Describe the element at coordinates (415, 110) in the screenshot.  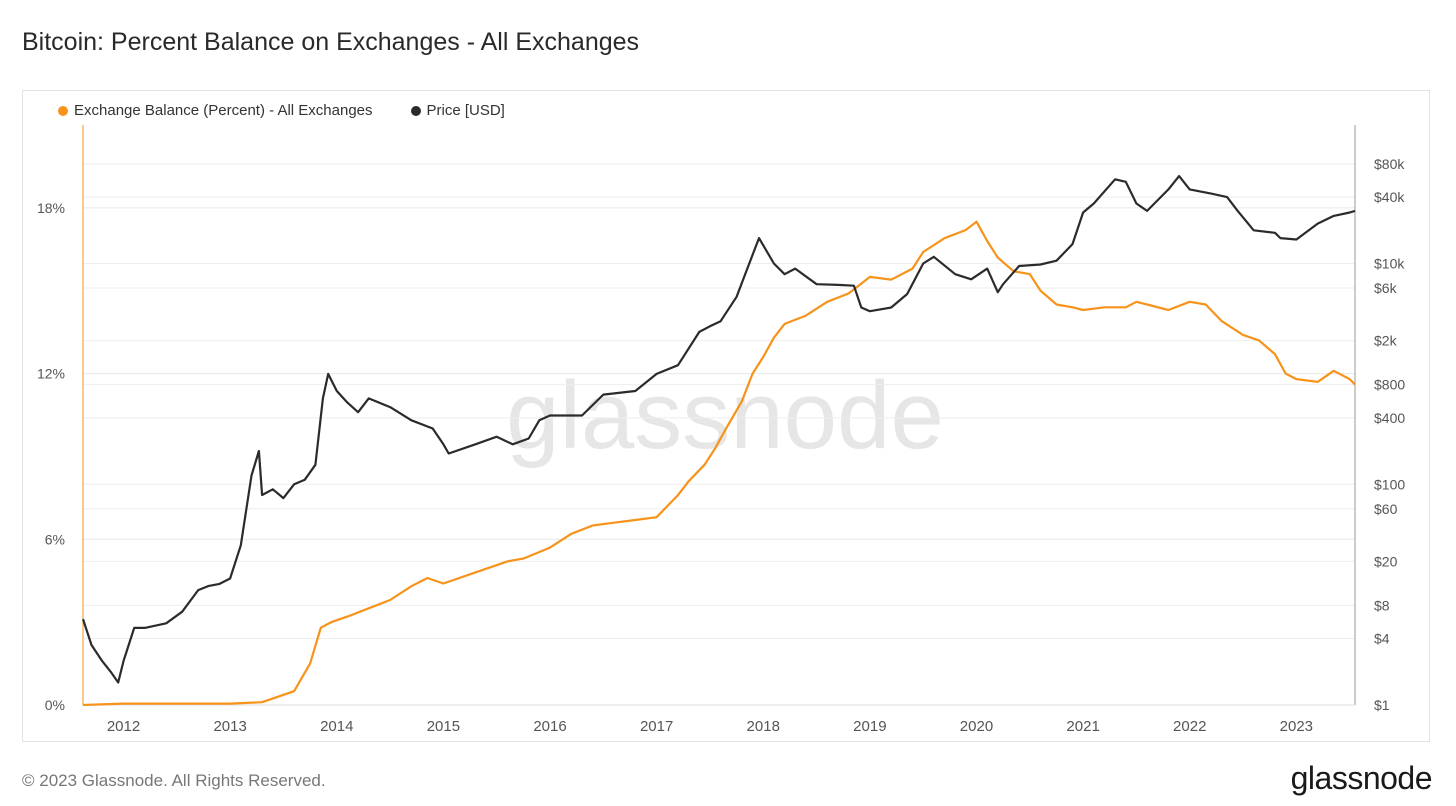
I see `legend-dot-price` at that location.